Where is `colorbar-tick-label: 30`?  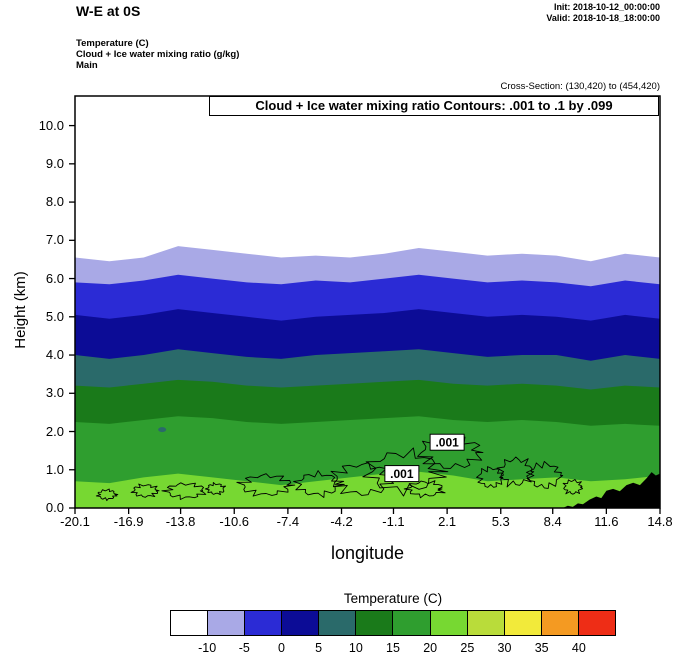 colorbar-tick-label: 30 is located at coordinates (504, 648).